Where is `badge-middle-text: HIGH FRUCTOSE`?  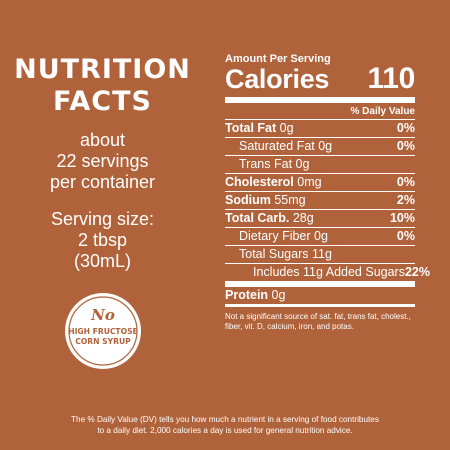
badge-middle-text: HIGH FRUCTOSE is located at coordinates (102, 331).